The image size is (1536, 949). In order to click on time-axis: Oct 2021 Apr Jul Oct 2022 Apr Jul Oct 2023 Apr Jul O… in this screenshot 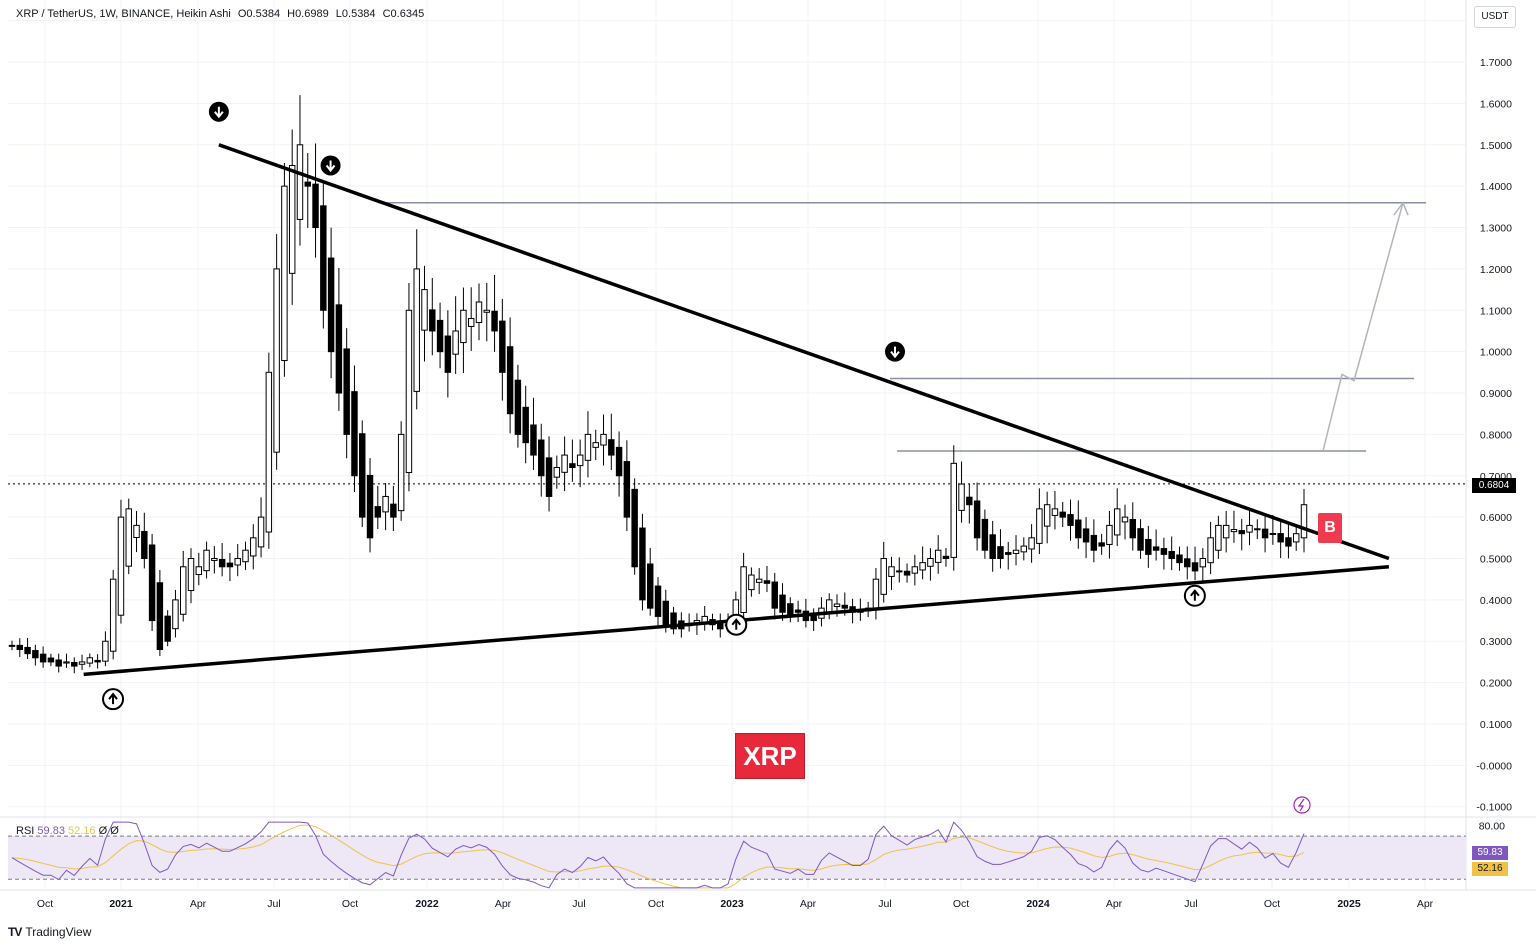, I will do `click(768, 899)`.